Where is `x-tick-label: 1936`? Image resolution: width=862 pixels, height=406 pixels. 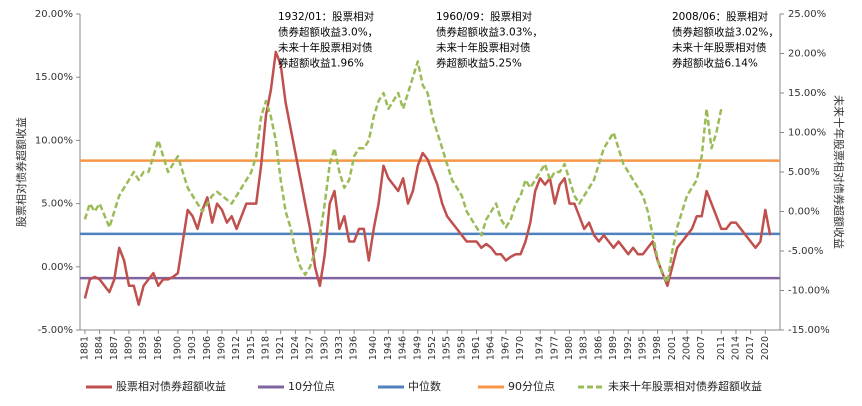
x-tick-label: 1936 is located at coordinates (354, 348).